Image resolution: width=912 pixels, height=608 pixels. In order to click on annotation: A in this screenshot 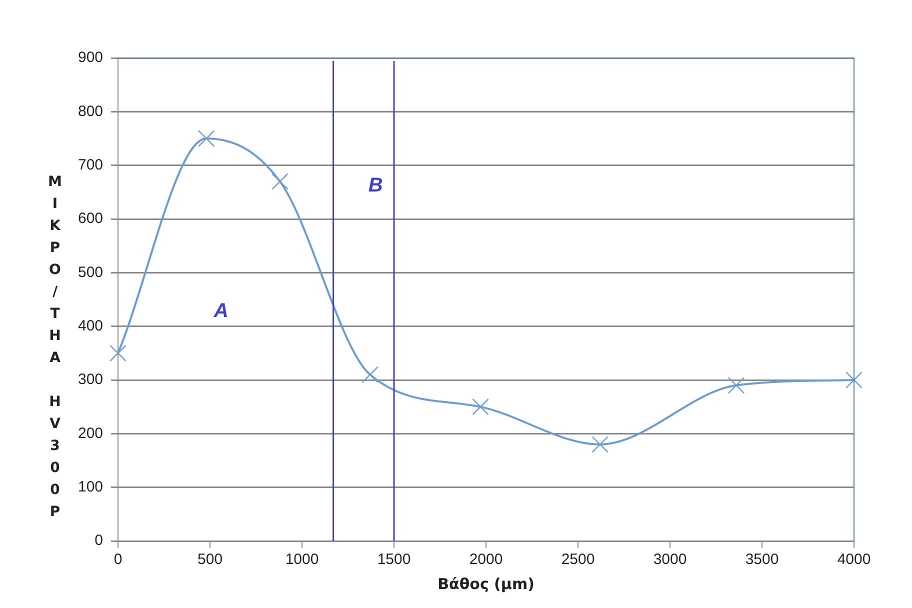, I will do `click(220, 311)`.